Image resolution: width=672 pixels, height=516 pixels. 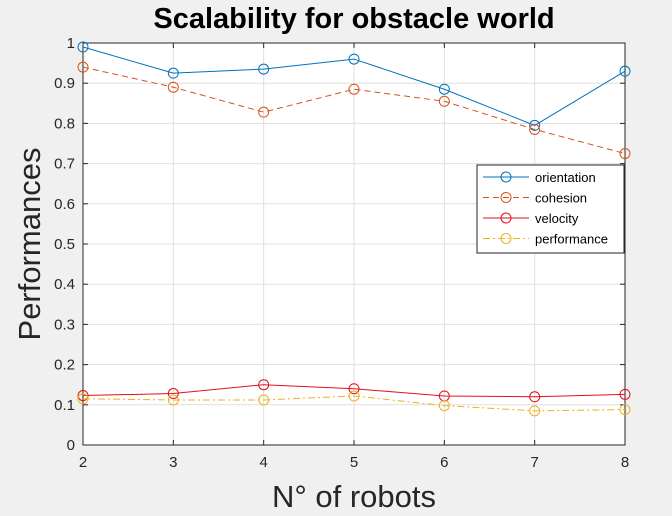 I want to click on x-tick-labels: 2 3 4 5 6 7 8, so click(x=354, y=462).